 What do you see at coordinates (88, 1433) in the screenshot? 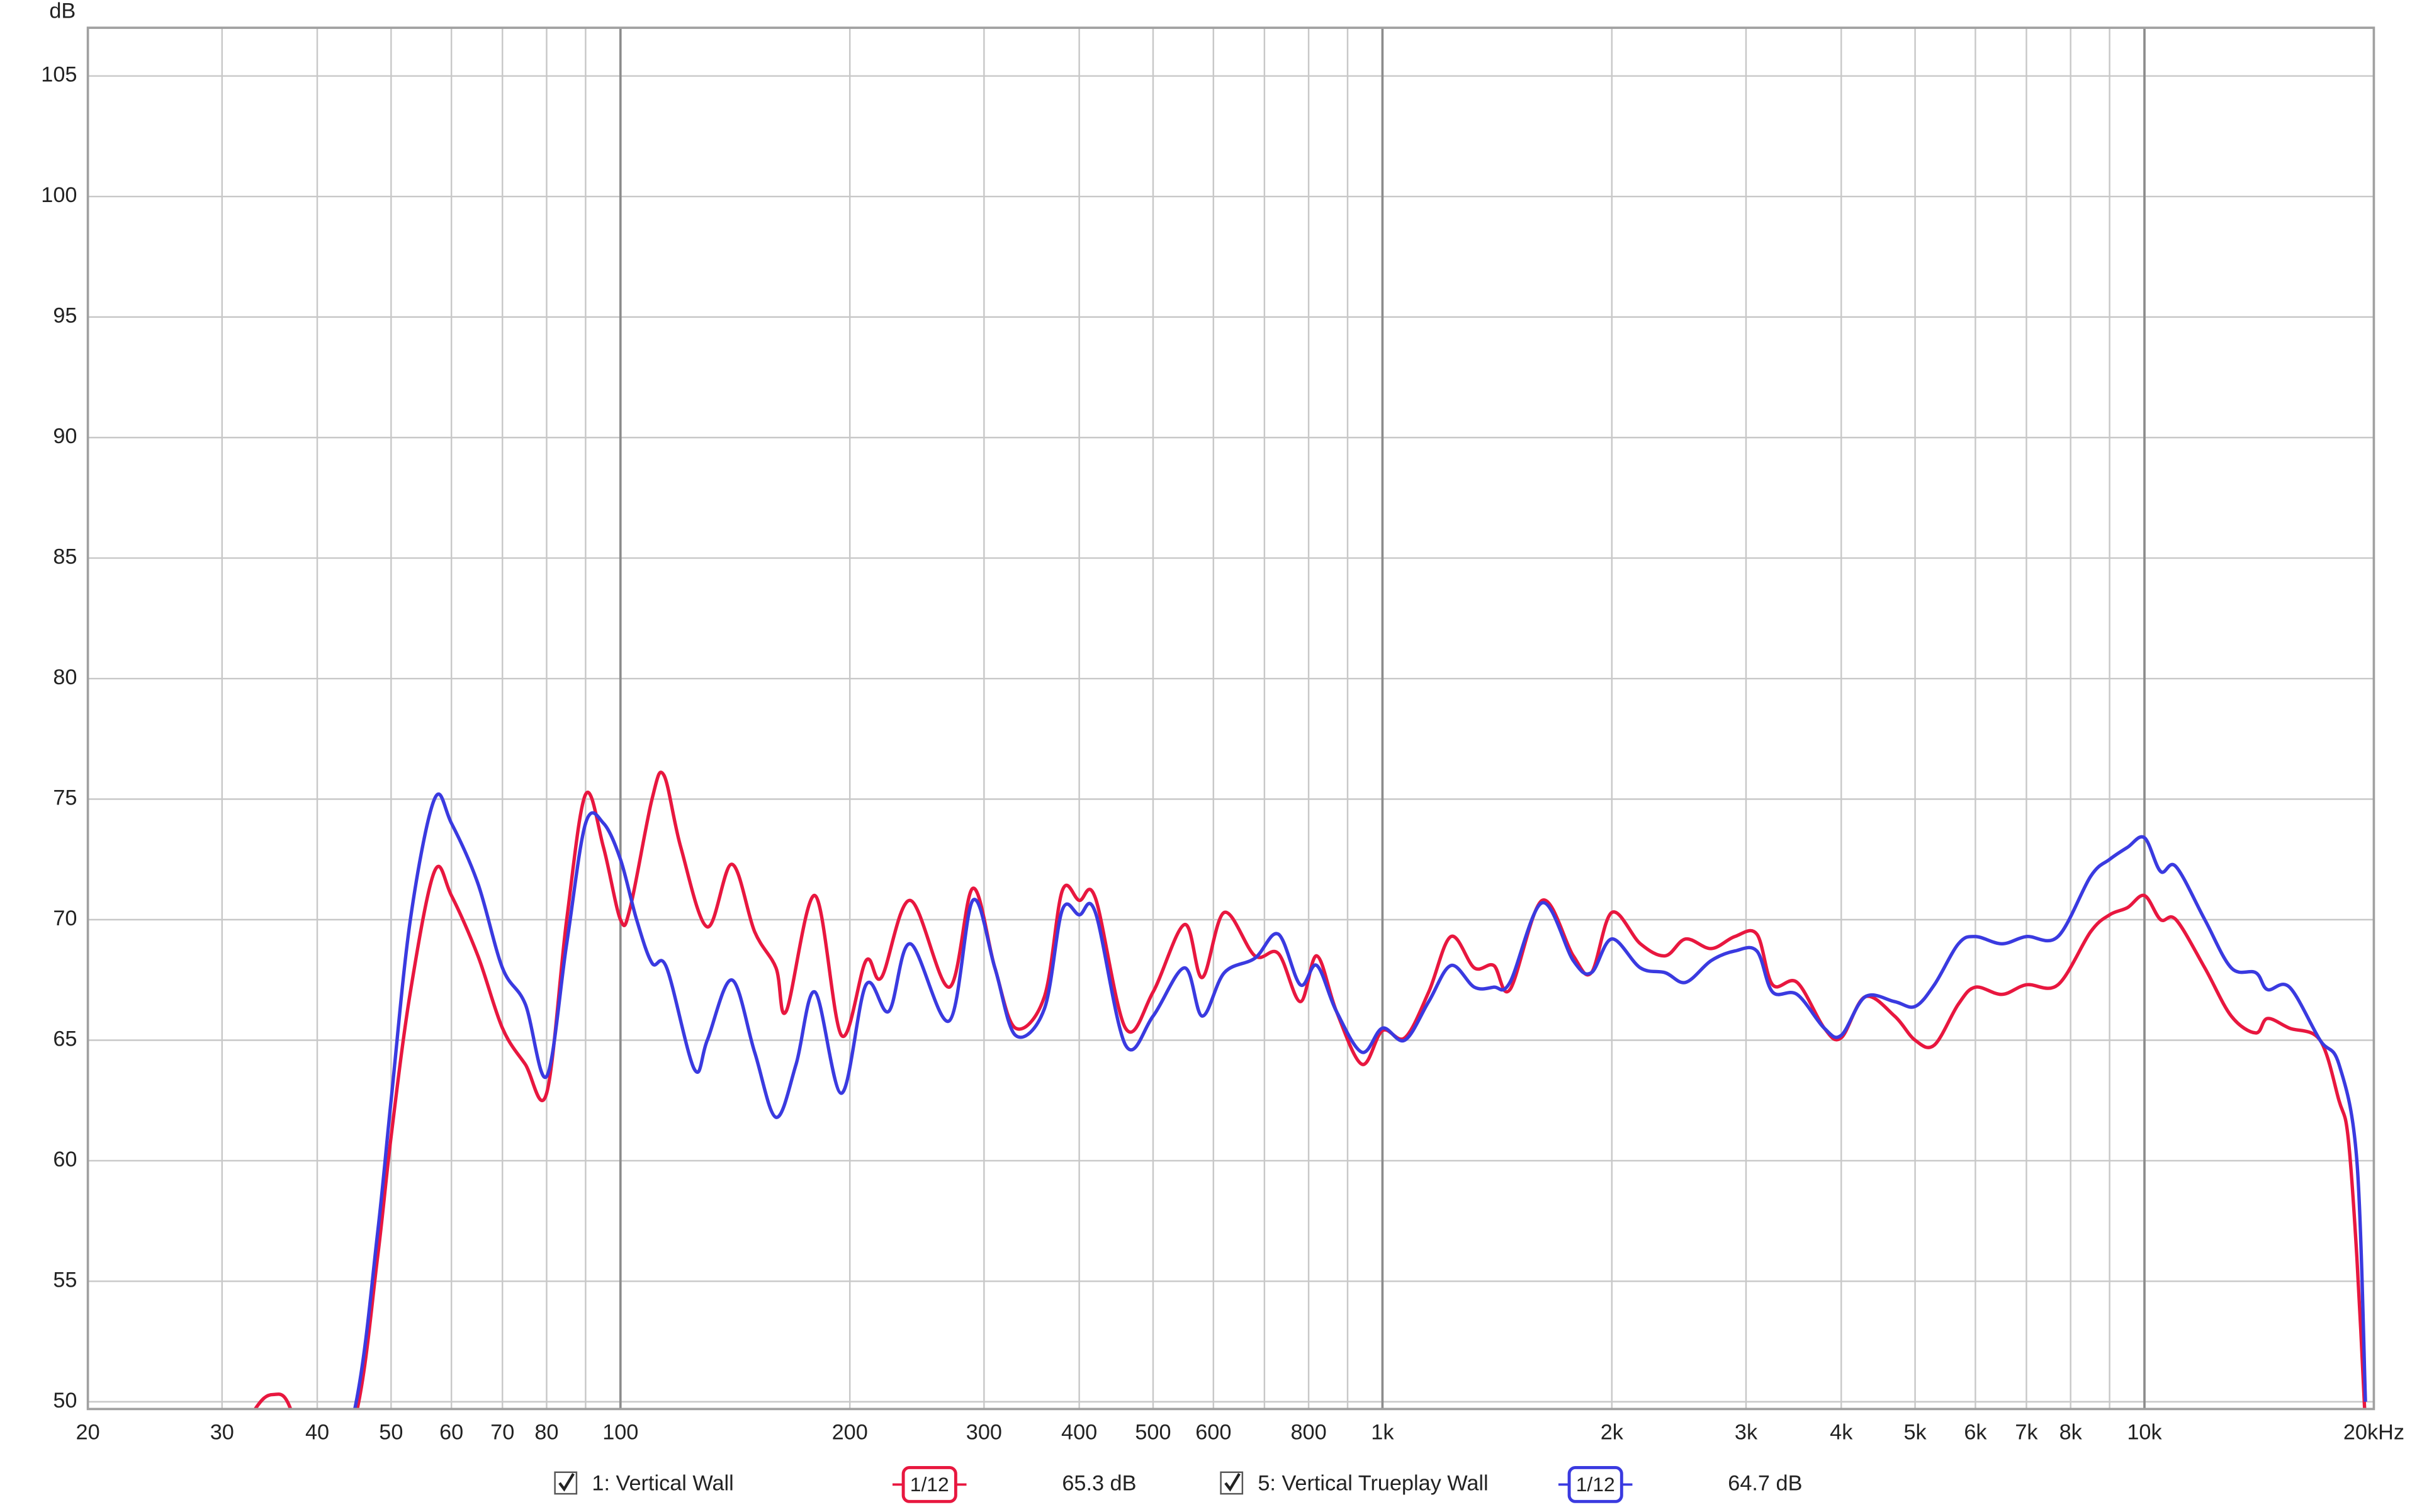
I see `x-tick-label: 20` at bounding box center [88, 1433].